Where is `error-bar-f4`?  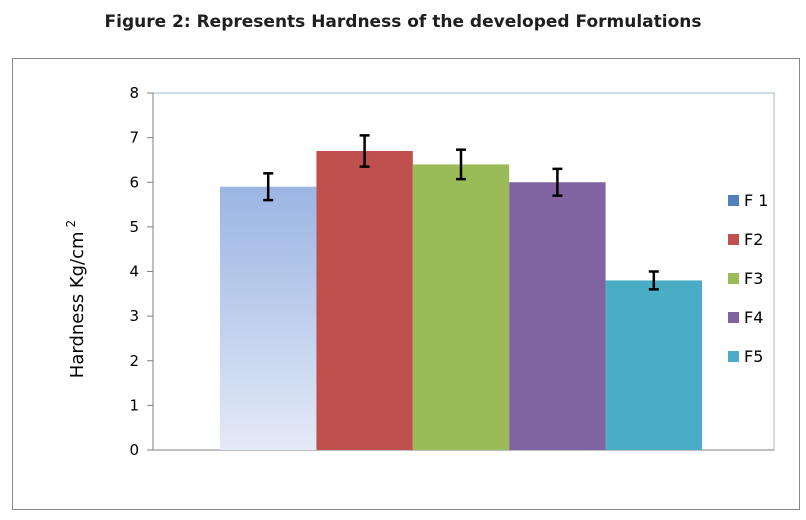 error-bar-f4 is located at coordinates (557, 182).